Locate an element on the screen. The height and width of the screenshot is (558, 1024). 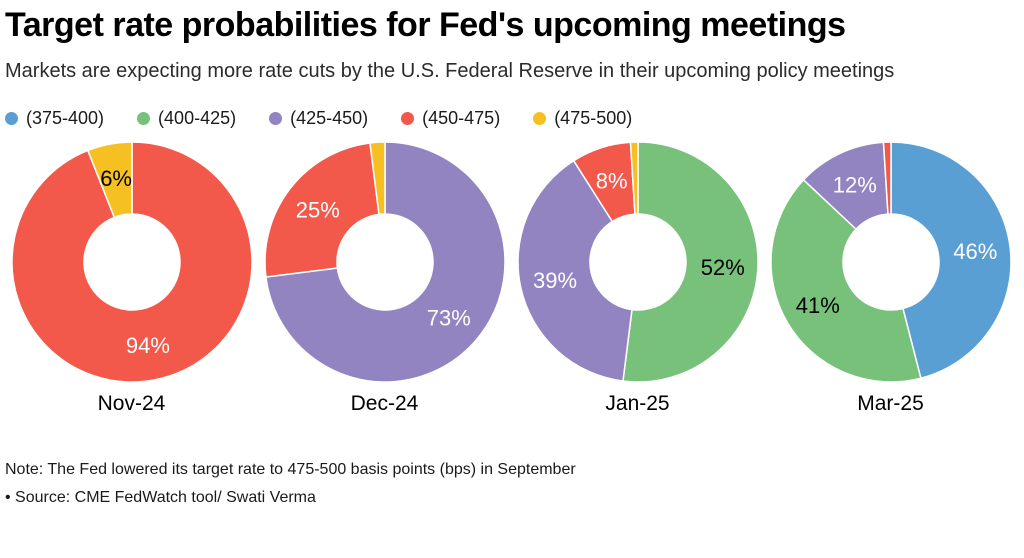
legend-item: (400-425) is located at coordinates (186, 118).